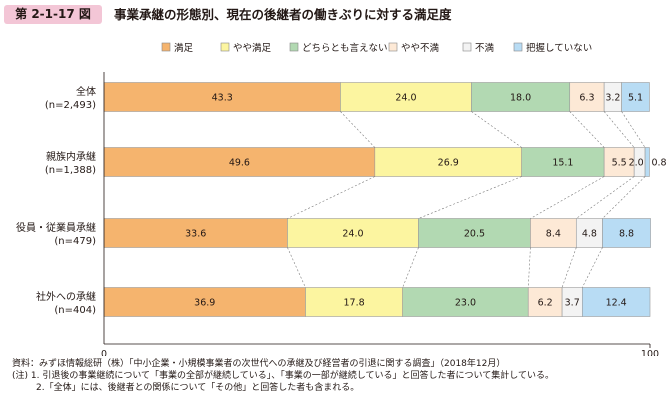 Image resolution: width=668 pixels, height=407 pixels. Describe the element at coordinates (283, 14) in the screenshot. I see `figure-title: 事業承継の形態別、現在の後継者の働きぶりに対する満足度` at that location.